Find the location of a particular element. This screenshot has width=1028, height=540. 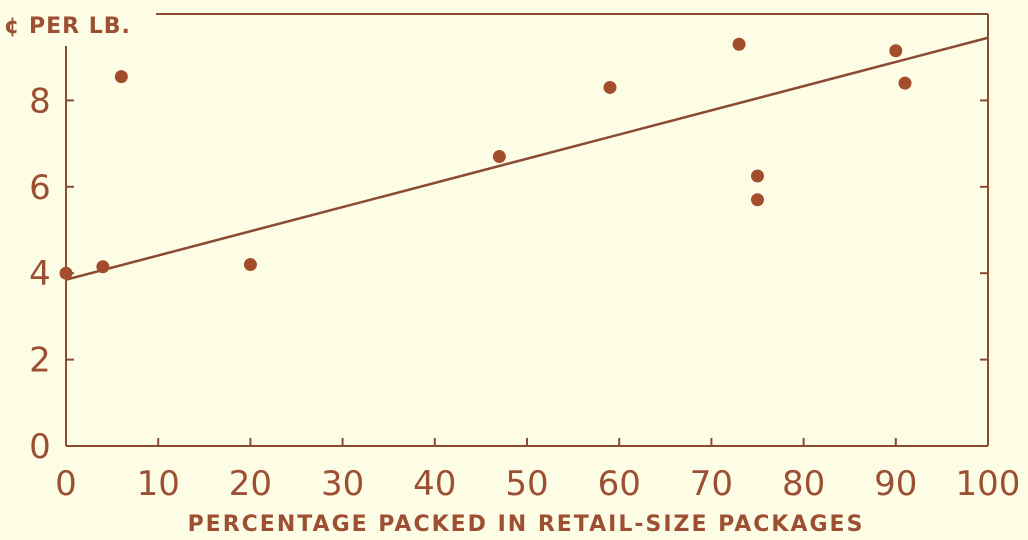

y-tick-label: 8 is located at coordinates (40, 101).